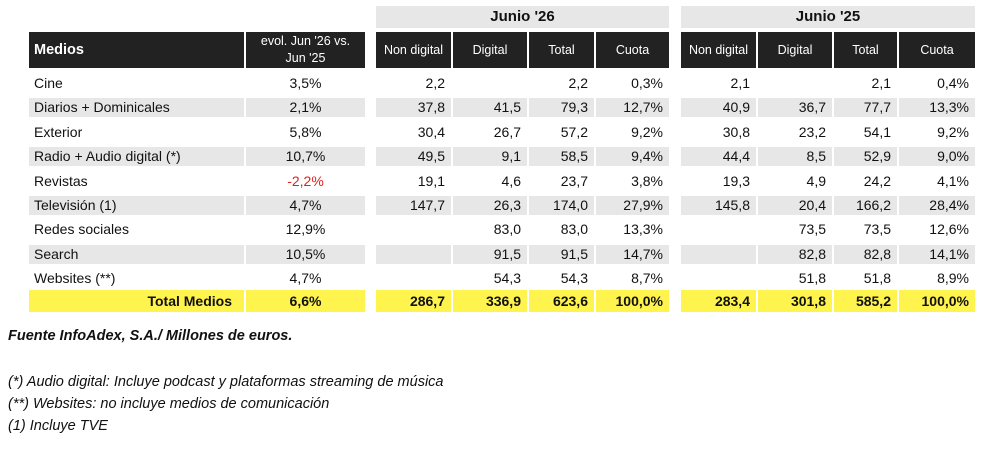 The image size is (983, 451). I want to click on row-evolution: 5,8%, so click(305, 132).